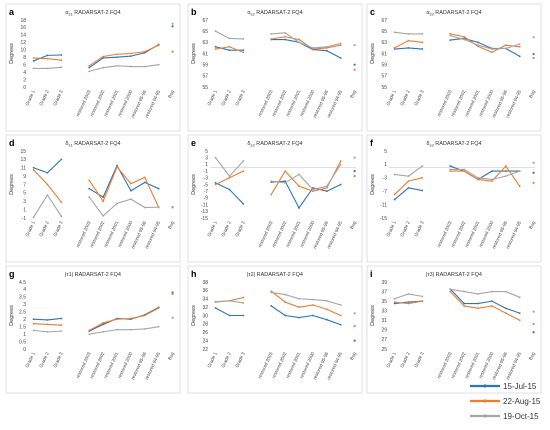 The height and width of the screenshot is (430, 550). What do you see at coordinates (23, 51) in the screenshot?
I see `y-tick-label: 10` at bounding box center [23, 51].